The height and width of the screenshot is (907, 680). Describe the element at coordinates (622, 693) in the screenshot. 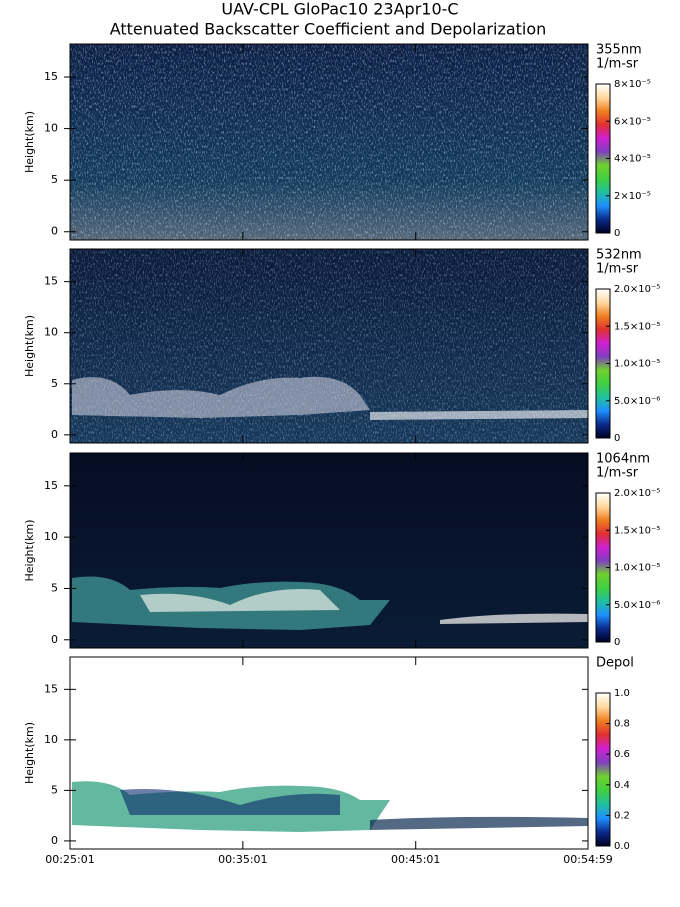

I see `colorbar-tick-label: 1.0` at that location.